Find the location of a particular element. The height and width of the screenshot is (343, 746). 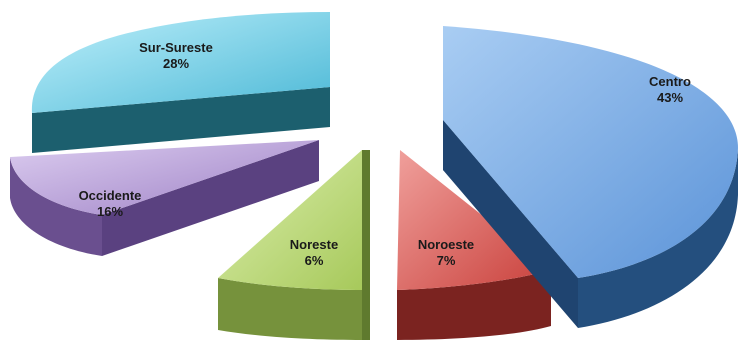

slice-noroeste-side is located at coordinates (474, 305).